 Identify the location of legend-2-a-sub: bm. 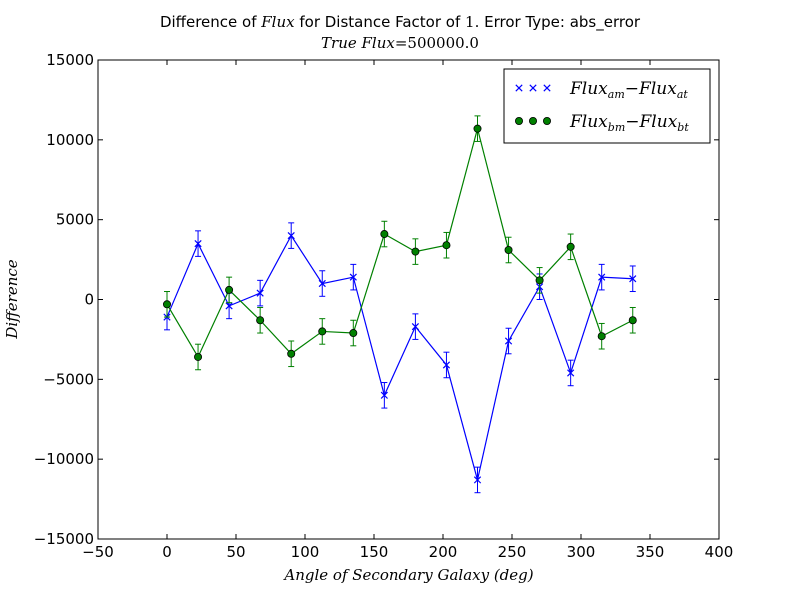
(616, 127).